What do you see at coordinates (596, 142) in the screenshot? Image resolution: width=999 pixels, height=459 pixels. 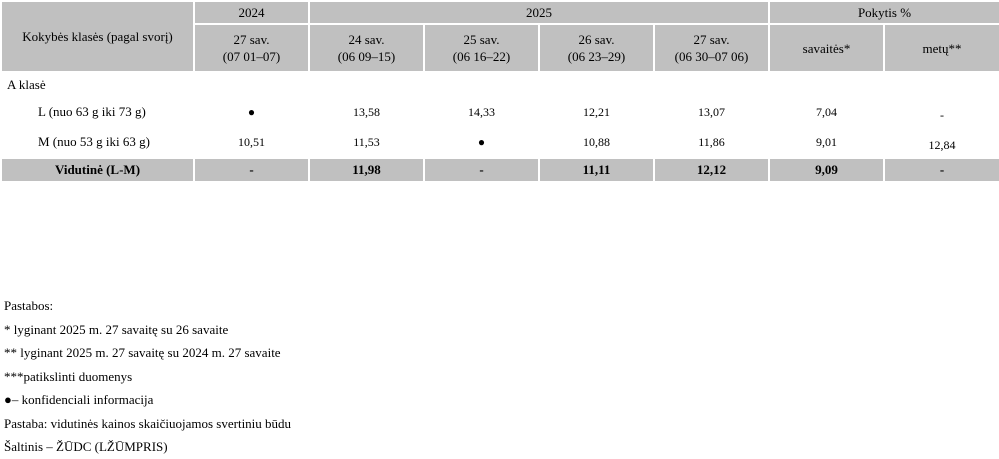 I see `cell: 10,88` at bounding box center [596, 142].